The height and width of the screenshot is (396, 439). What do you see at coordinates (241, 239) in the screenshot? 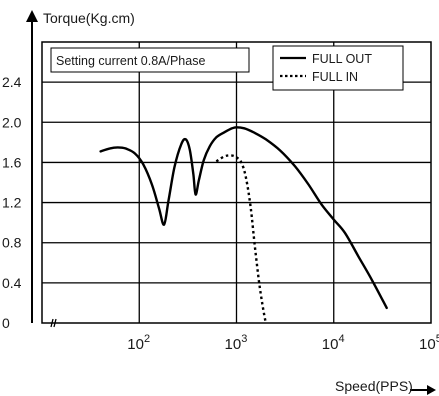
I see `series-line-full-in` at bounding box center [241, 239].